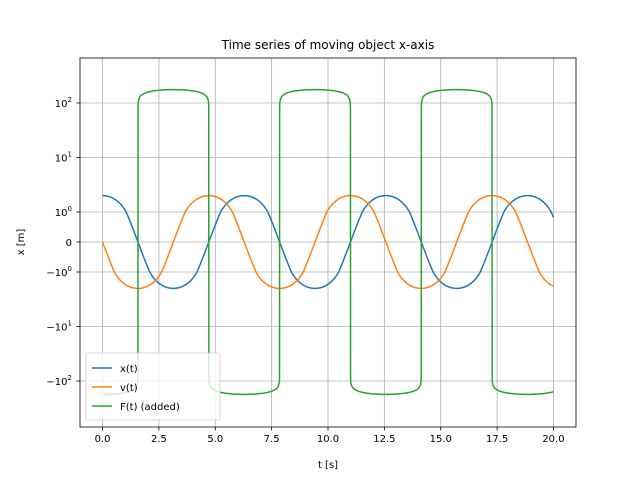 This screenshot has height=480, width=640. I want to click on y-axis-label: x [m], so click(21, 242).